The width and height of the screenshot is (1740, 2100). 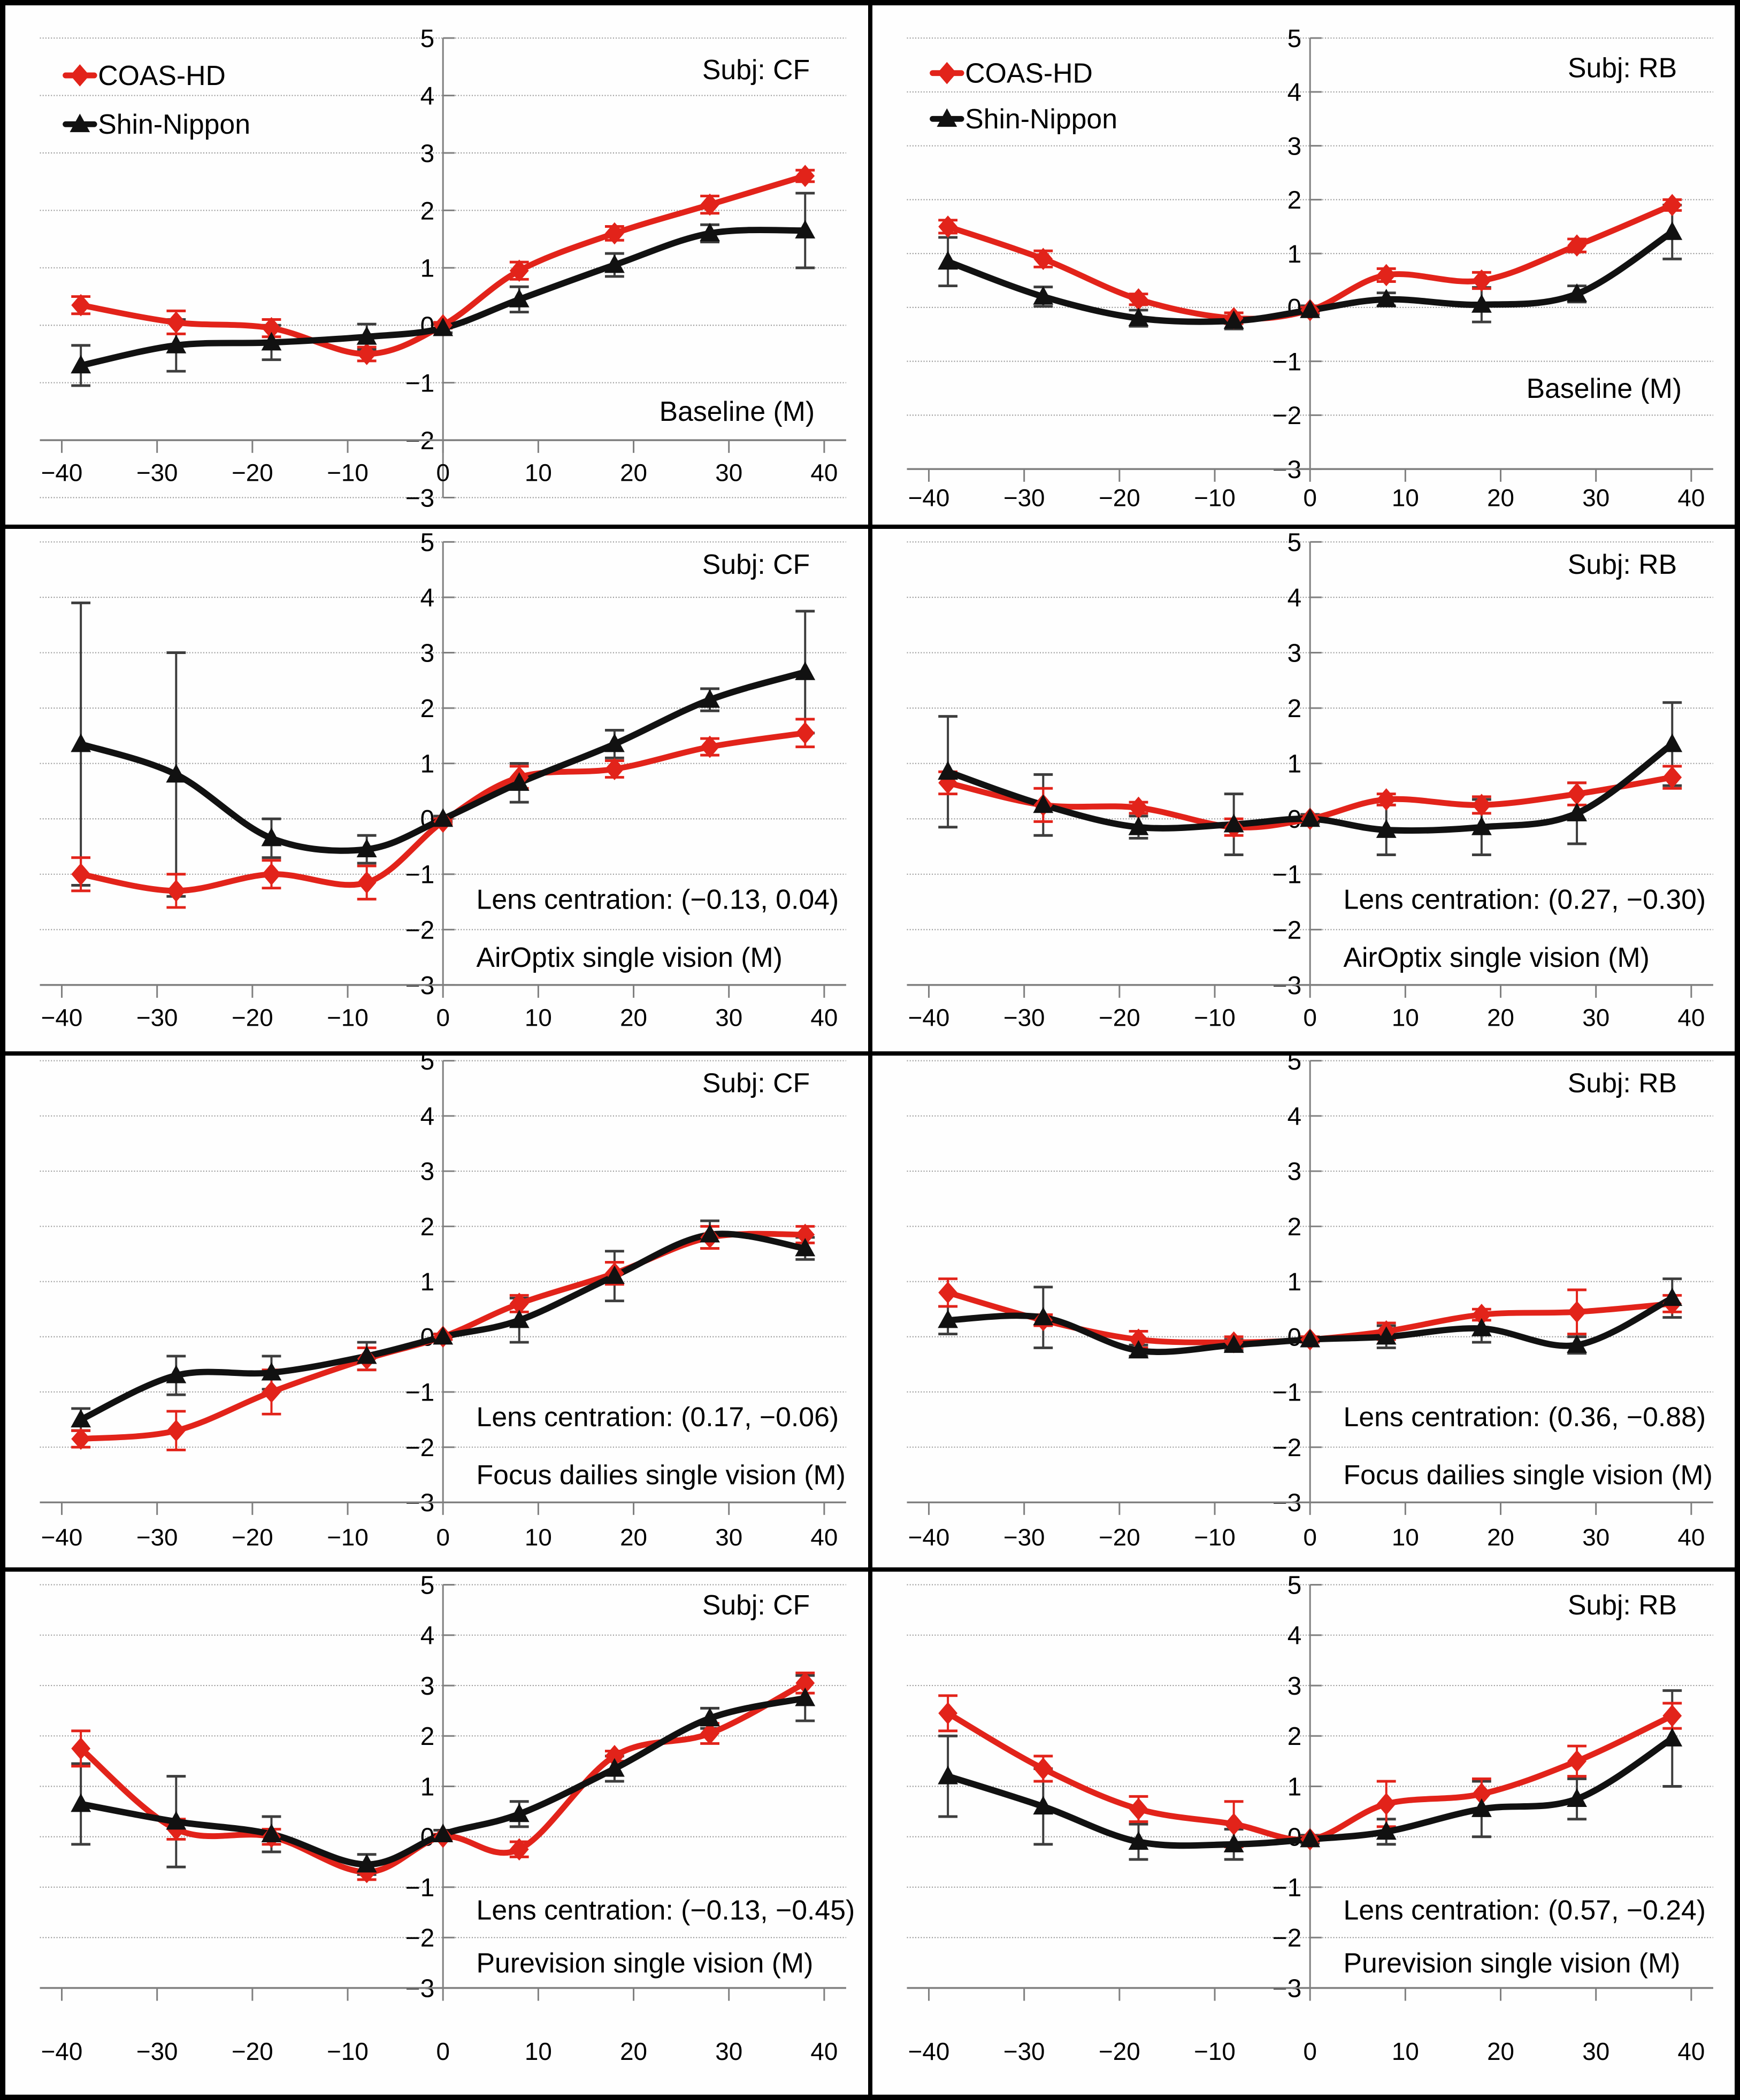 I want to click on annotation-label: AirOptix single vision (M), so click(x=1496, y=958).